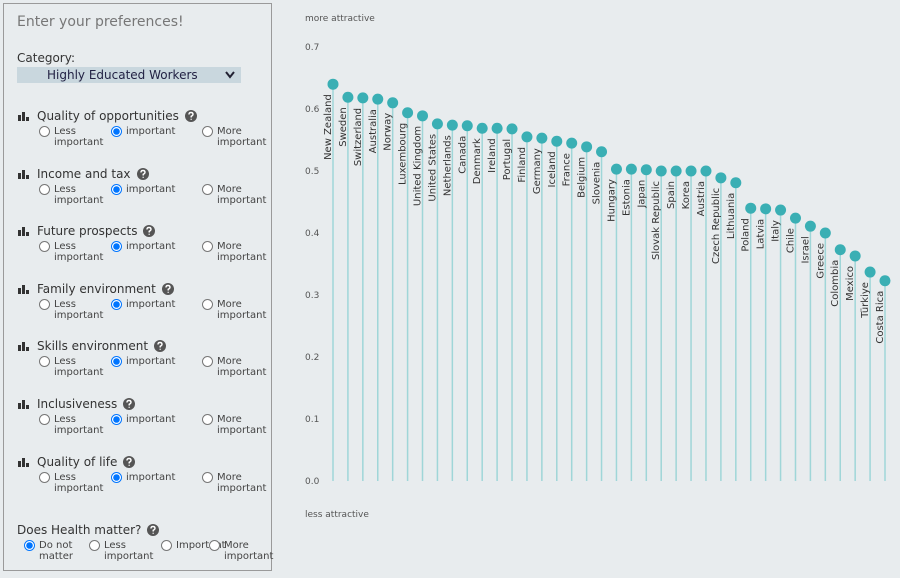 The image size is (900, 578). Describe the element at coordinates (122, 75) in the screenshot. I see `category-value: Highly Educated Workers` at that location.